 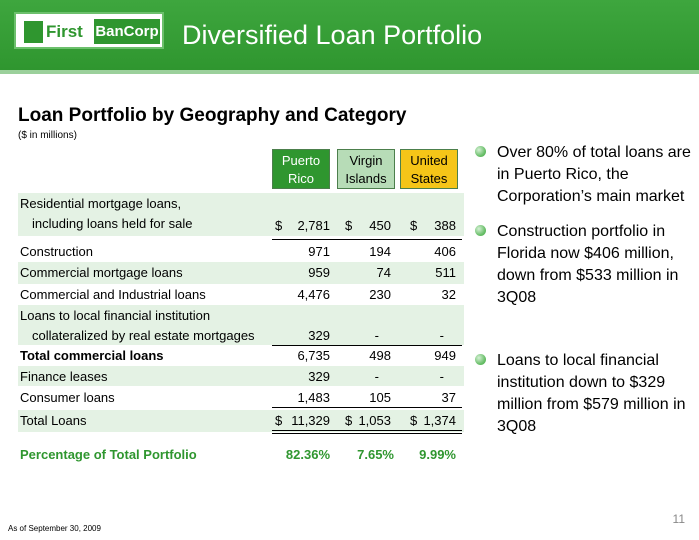 What do you see at coordinates (108, 454) in the screenshot?
I see `row-label: Percentage of Total Portfolio` at bounding box center [108, 454].